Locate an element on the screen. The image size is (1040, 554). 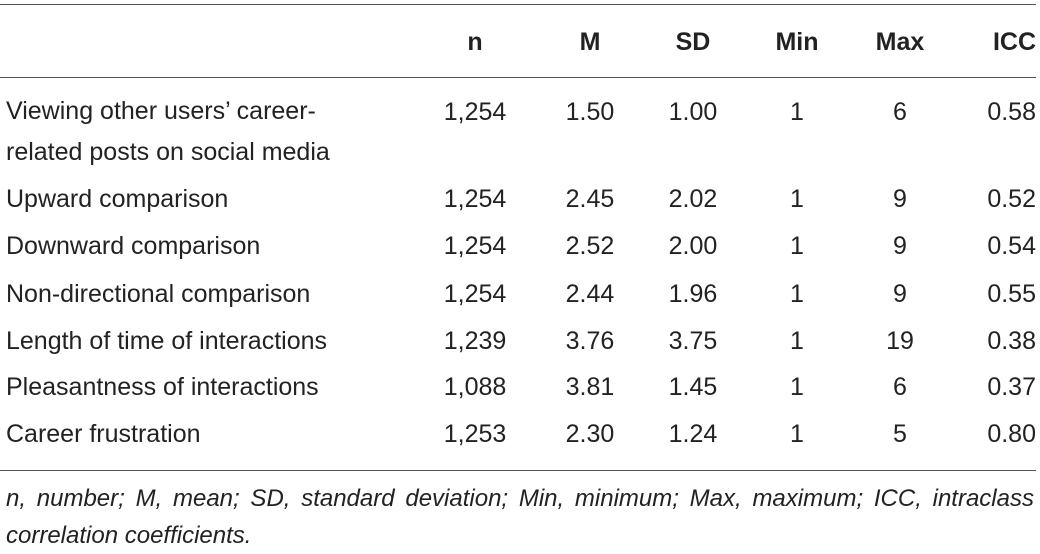
row-label-continued: related posts on social media is located at coordinates (168, 152).